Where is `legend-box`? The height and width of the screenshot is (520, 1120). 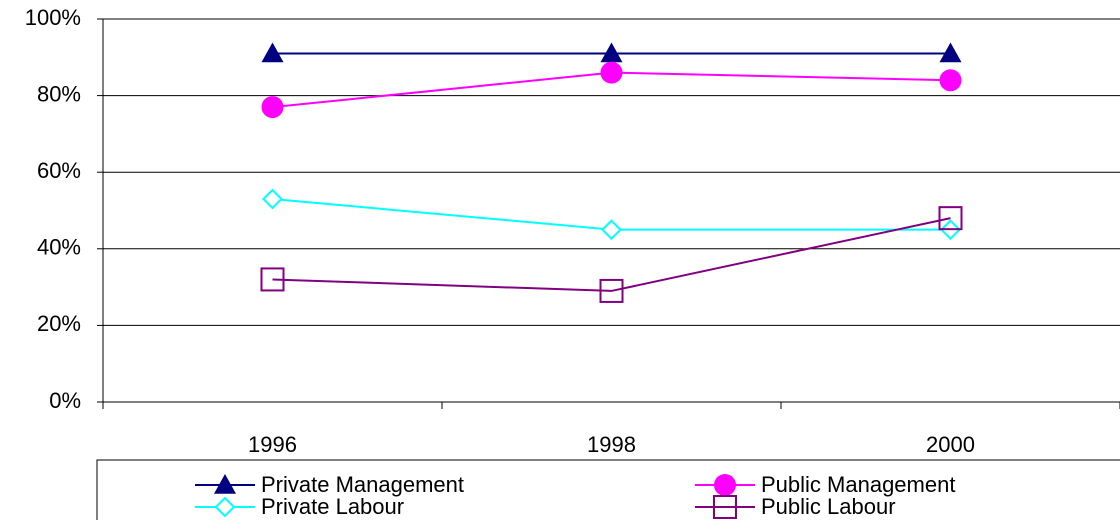 legend-box is located at coordinates (608, 489).